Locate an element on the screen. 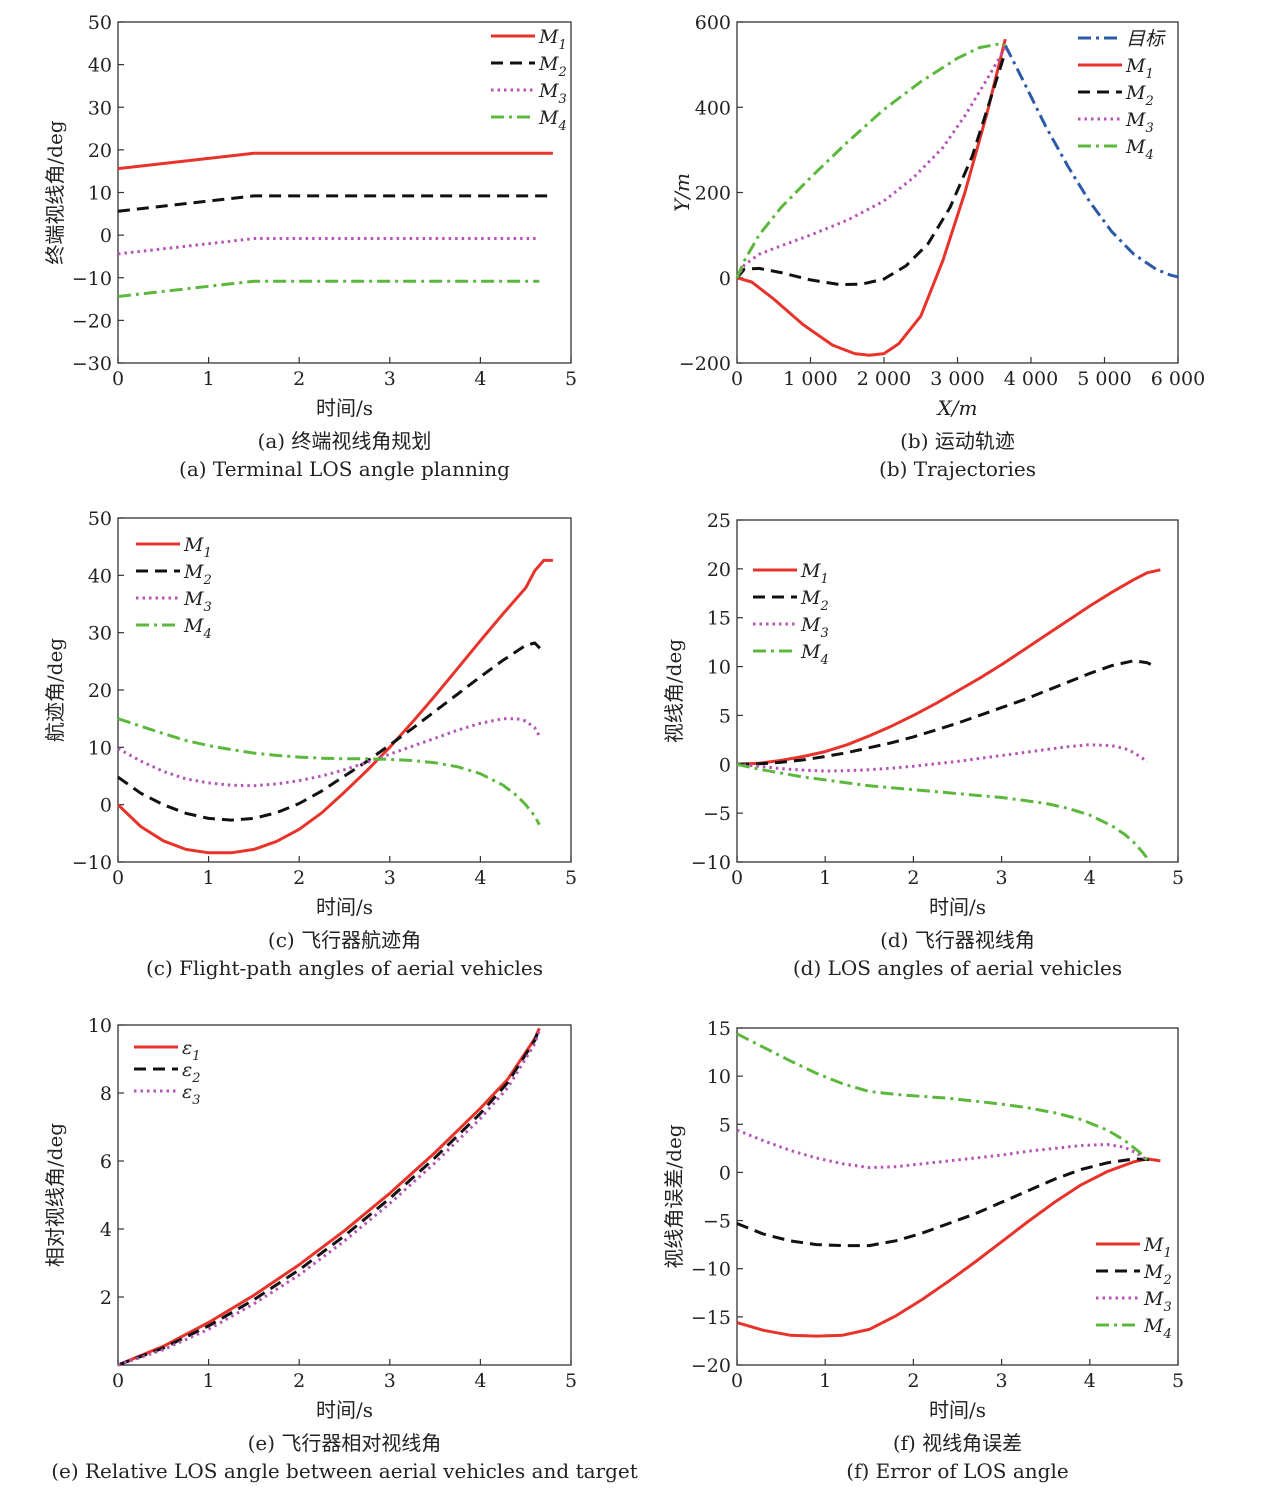 The image size is (1270, 1507). x-tick-label: 1 000 is located at coordinates (810, 379).